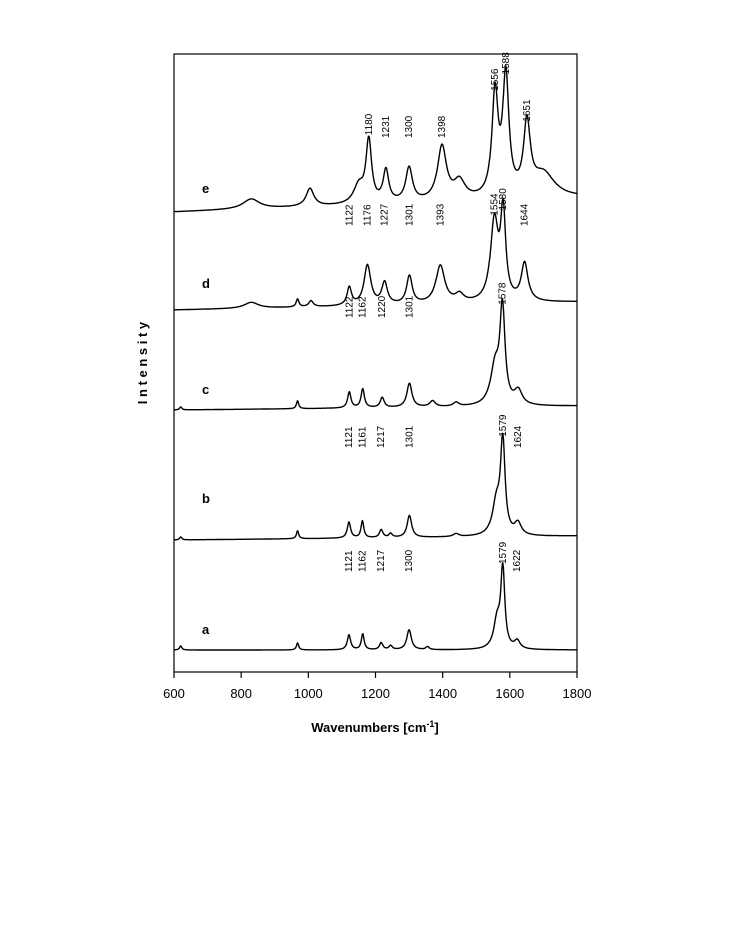 Image resolution: width=733 pixels, height=951 pixels. What do you see at coordinates (369, 124) in the screenshot?
I see `peak-label-e-1180: 1180` at bounding box center [369, 124].